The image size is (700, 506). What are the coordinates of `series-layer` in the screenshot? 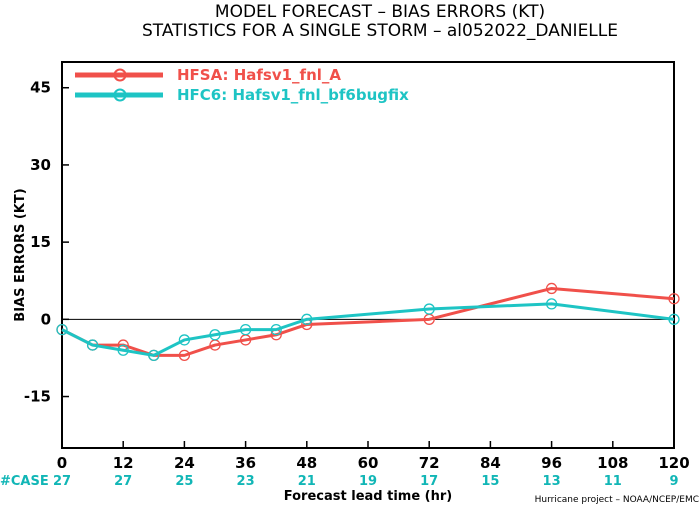 It's located at (368, 322).